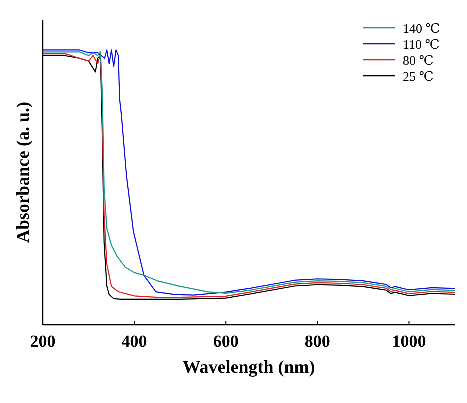  What do you see at coordinates (226, 341) in the screenshot?
I see `x-tick-label: 600` at bounding box center [226, 341].